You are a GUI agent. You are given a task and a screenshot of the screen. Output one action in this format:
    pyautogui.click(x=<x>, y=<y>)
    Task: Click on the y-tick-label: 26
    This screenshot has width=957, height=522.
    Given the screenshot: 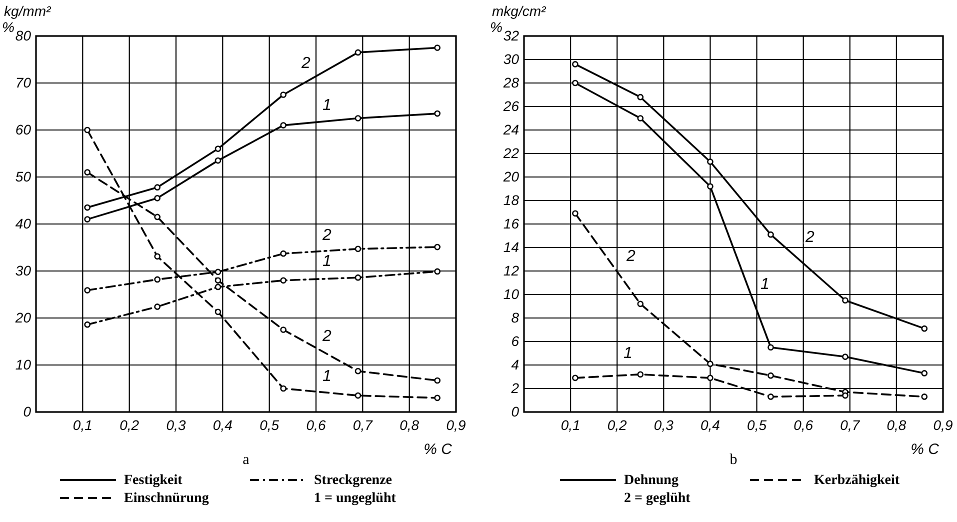 What is the action you would take?
    pyautogui.click(x=511, y=106)
    